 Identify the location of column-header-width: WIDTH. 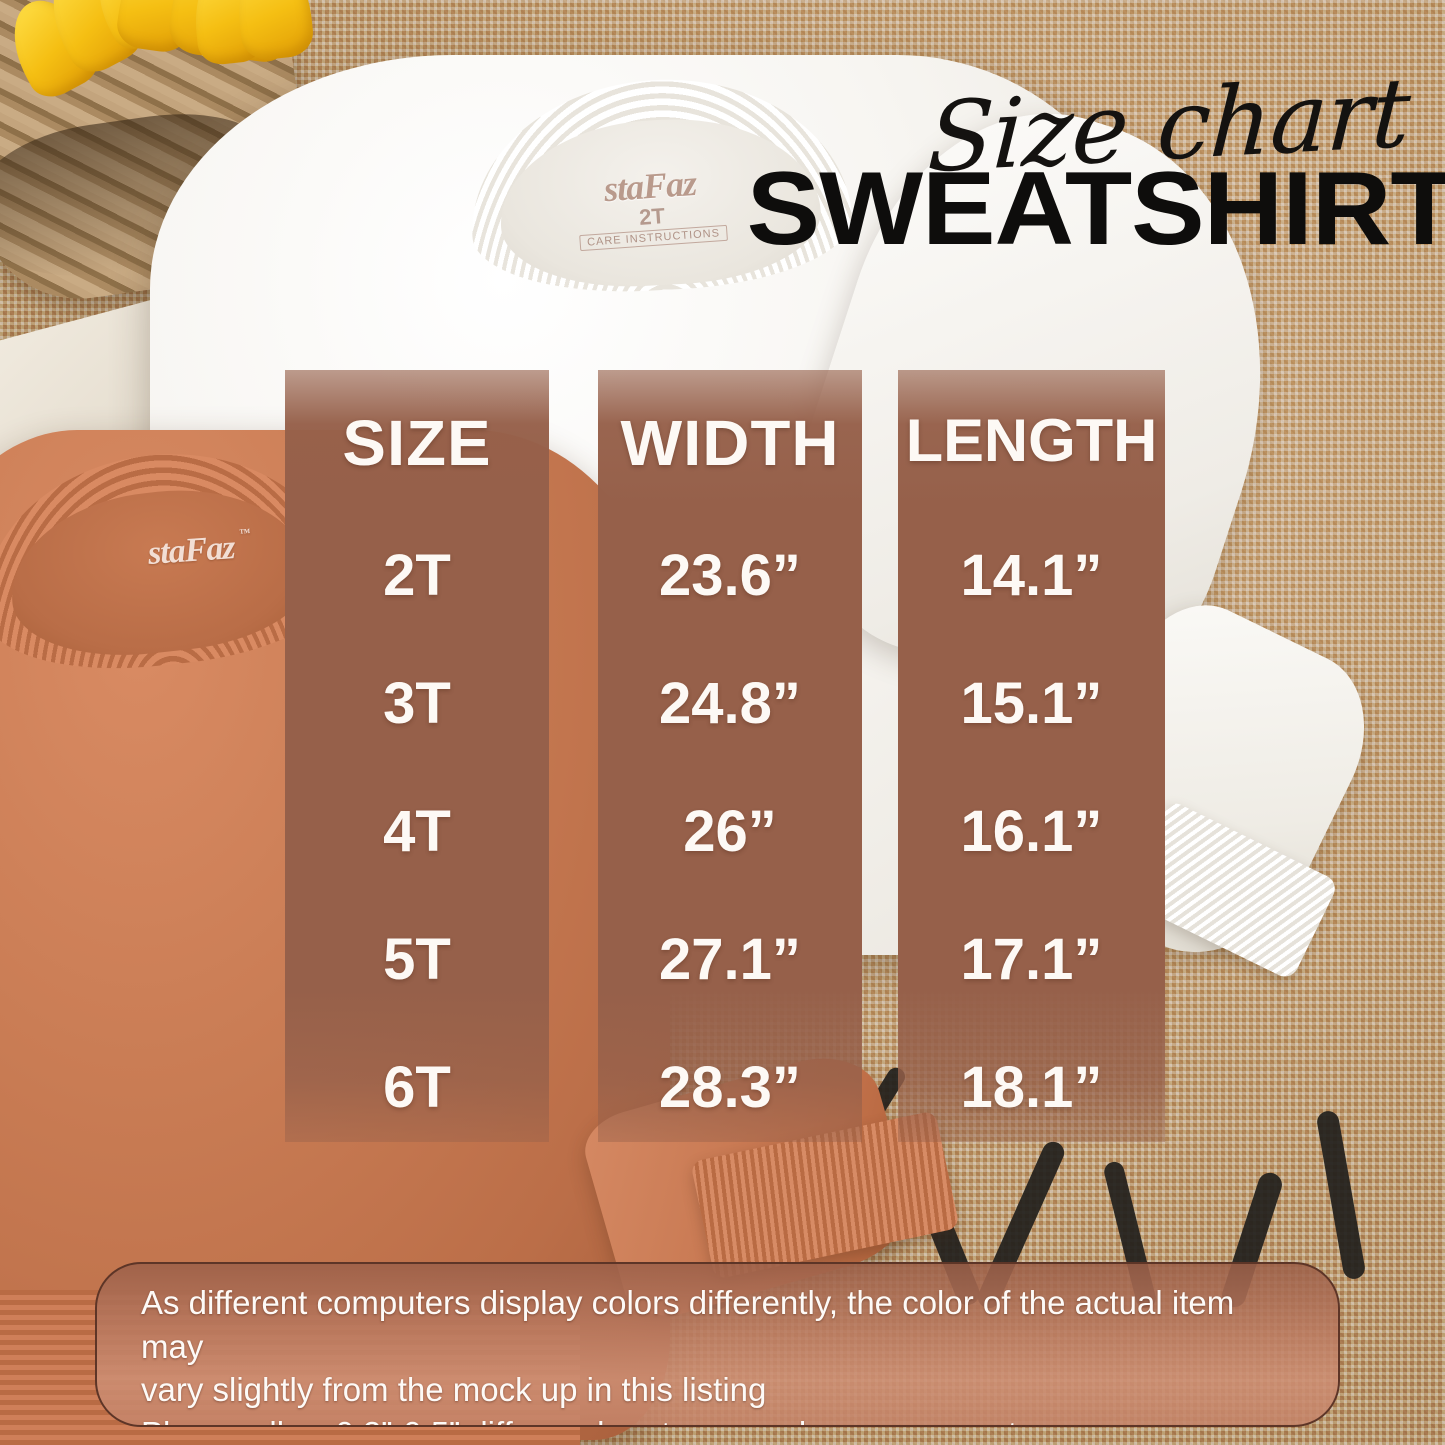
(730, 443).